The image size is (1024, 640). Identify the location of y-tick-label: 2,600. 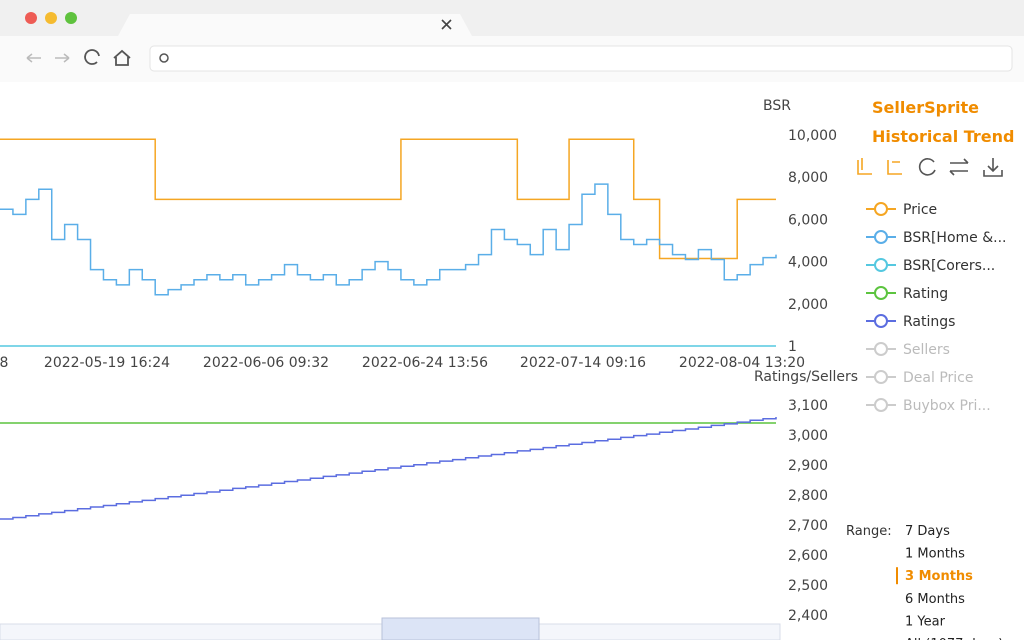
(808, 556).